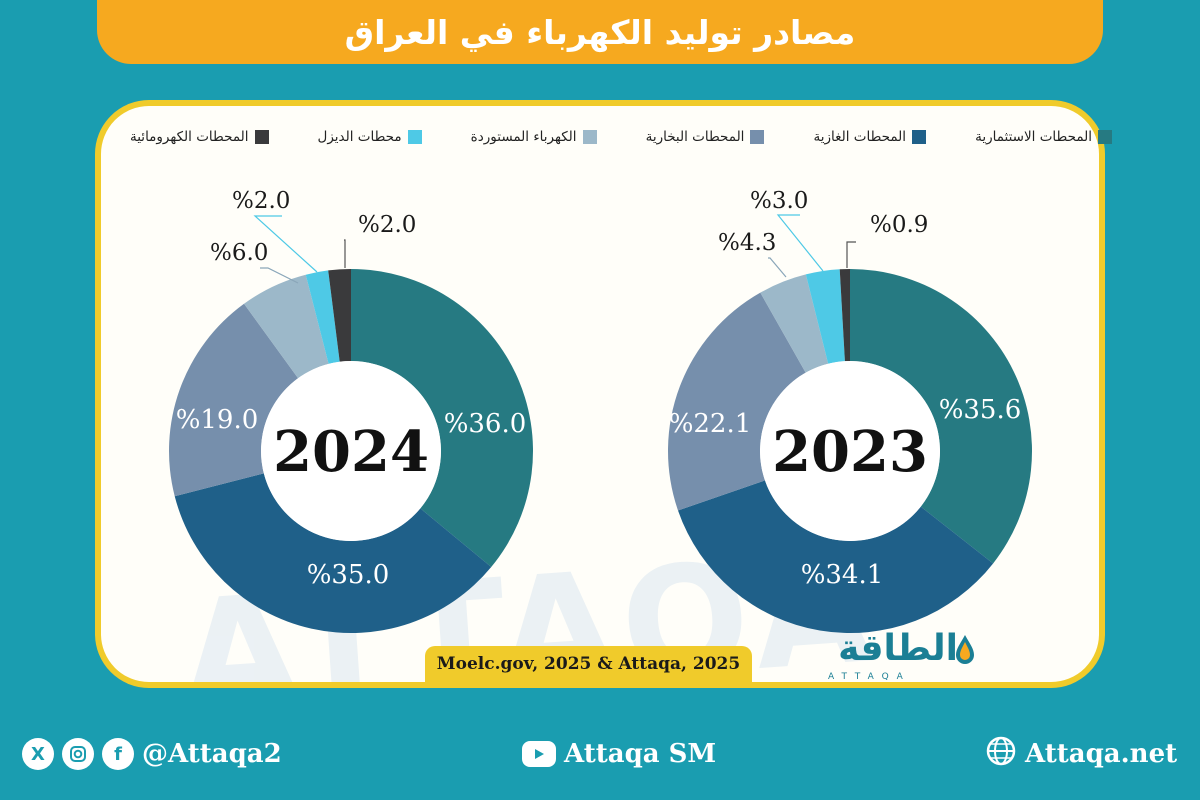 The height and width of the screenshot is (800, 1200). What do you see at coordinates (899, 225) in the screenshot?
I see `callout-value-label: %0.9` at bounding box center [899, 225].